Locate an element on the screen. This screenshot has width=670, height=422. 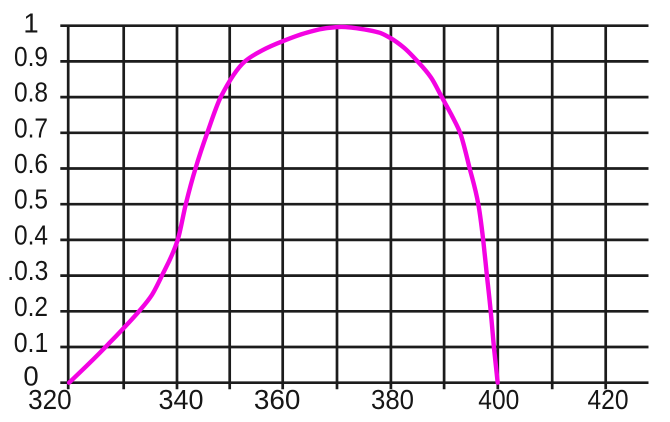
svg-text: 1 is located at coordinates (30, 23).